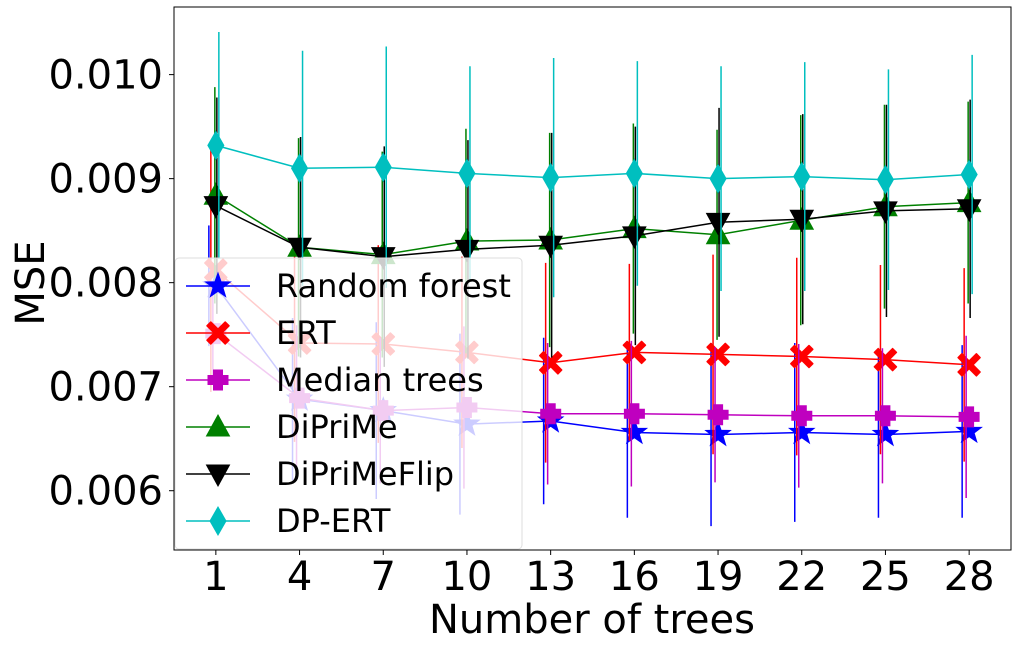 This screenshot has height=649, width=1017. I want to click on y-axis-label: MSE, so click(31, 282).